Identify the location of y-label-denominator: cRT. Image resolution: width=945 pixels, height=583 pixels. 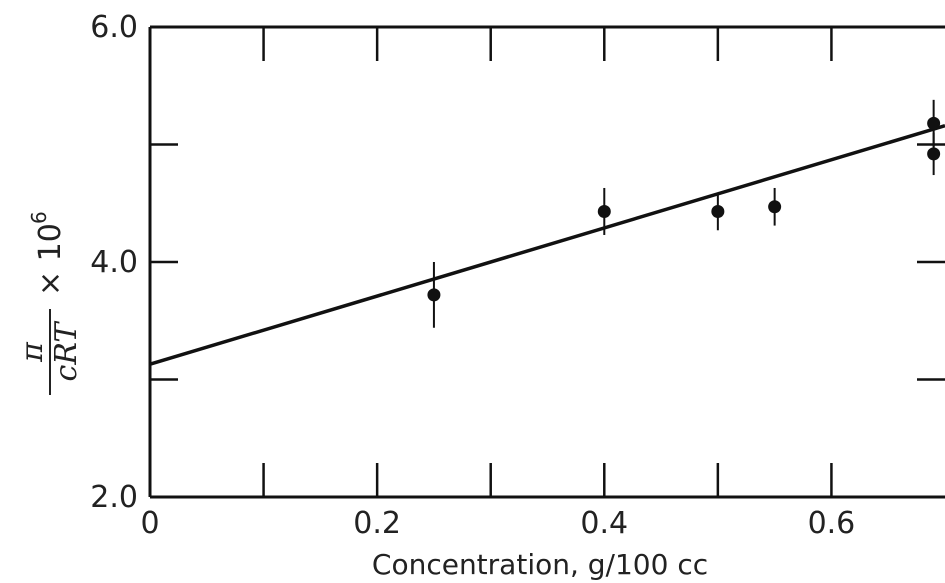
(66, 351).